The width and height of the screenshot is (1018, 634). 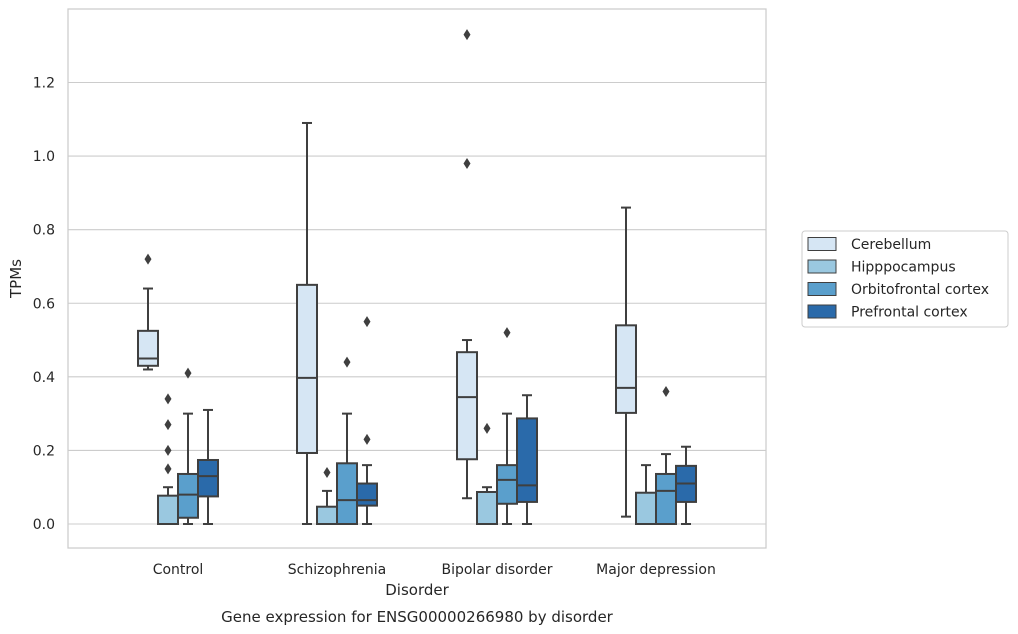 I want to click on y-tick-label: 0.6, so click(x=44, y=304).